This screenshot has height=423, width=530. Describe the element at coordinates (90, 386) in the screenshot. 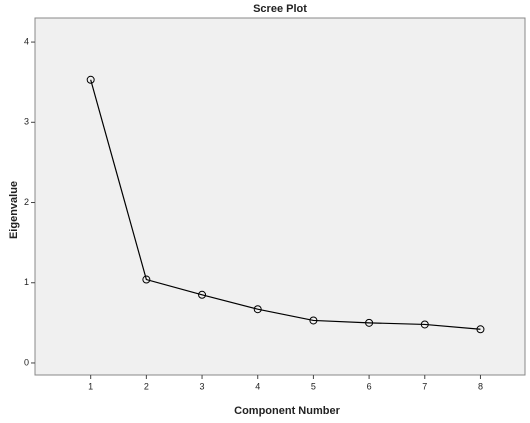

I see `x-tick-label: 1` at that location.